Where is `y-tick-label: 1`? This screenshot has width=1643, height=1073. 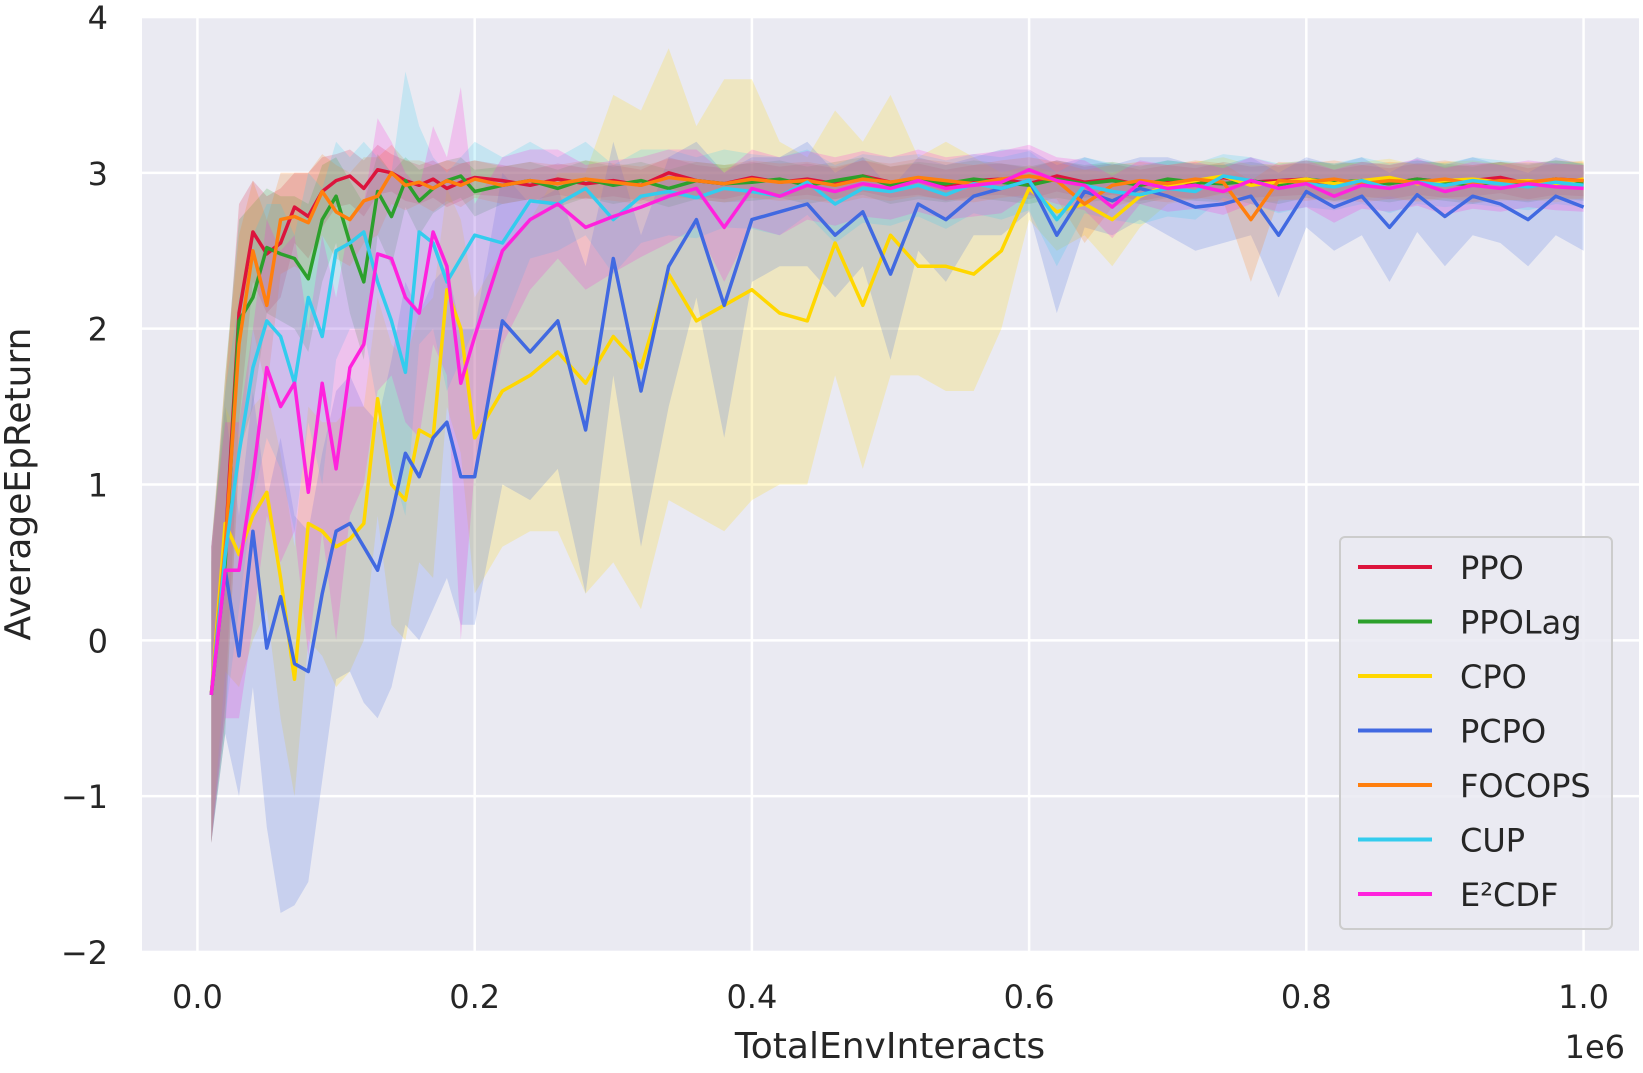
y-tick-label: 1 is located at coordinates (98, 486).